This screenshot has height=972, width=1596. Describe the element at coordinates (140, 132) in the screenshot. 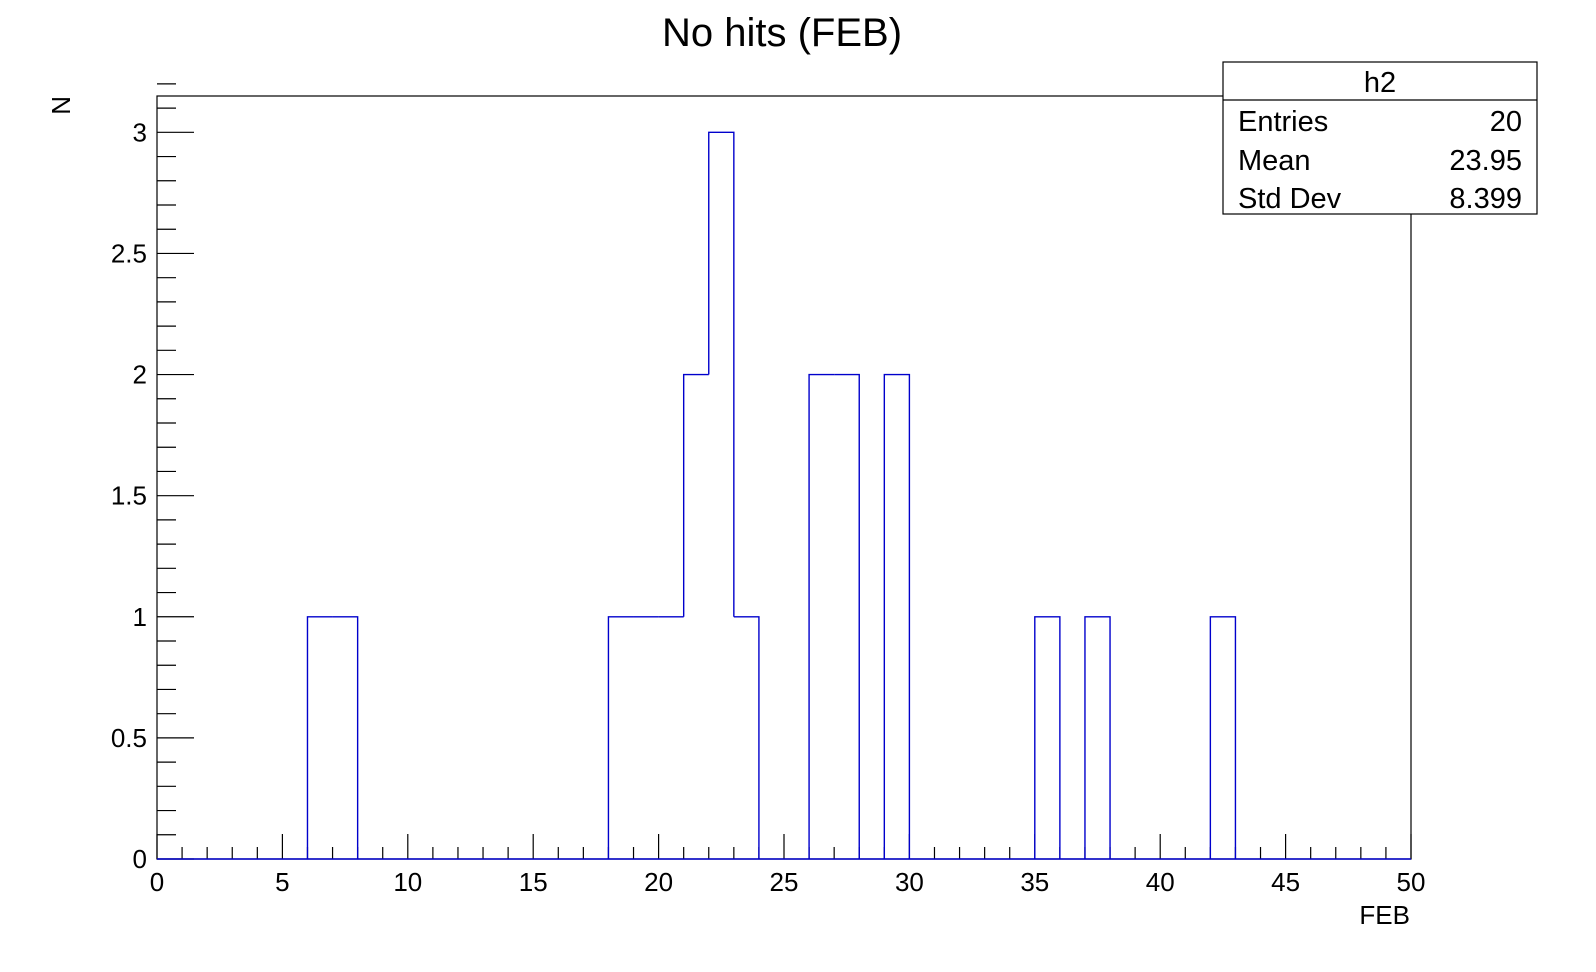

I see `y-tick-label: 3` at that location.